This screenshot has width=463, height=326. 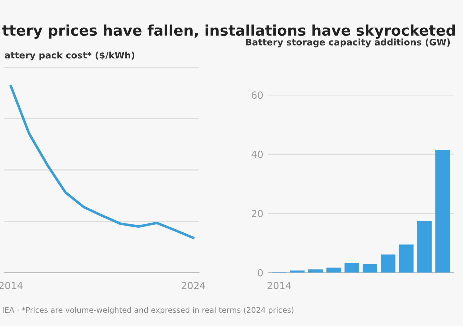 What do you see at coordinates (70, 56) in the screenshot?
I see `chart-subtitle: attery pack cost* ($/kWh)` at bounding box center [70, 56].